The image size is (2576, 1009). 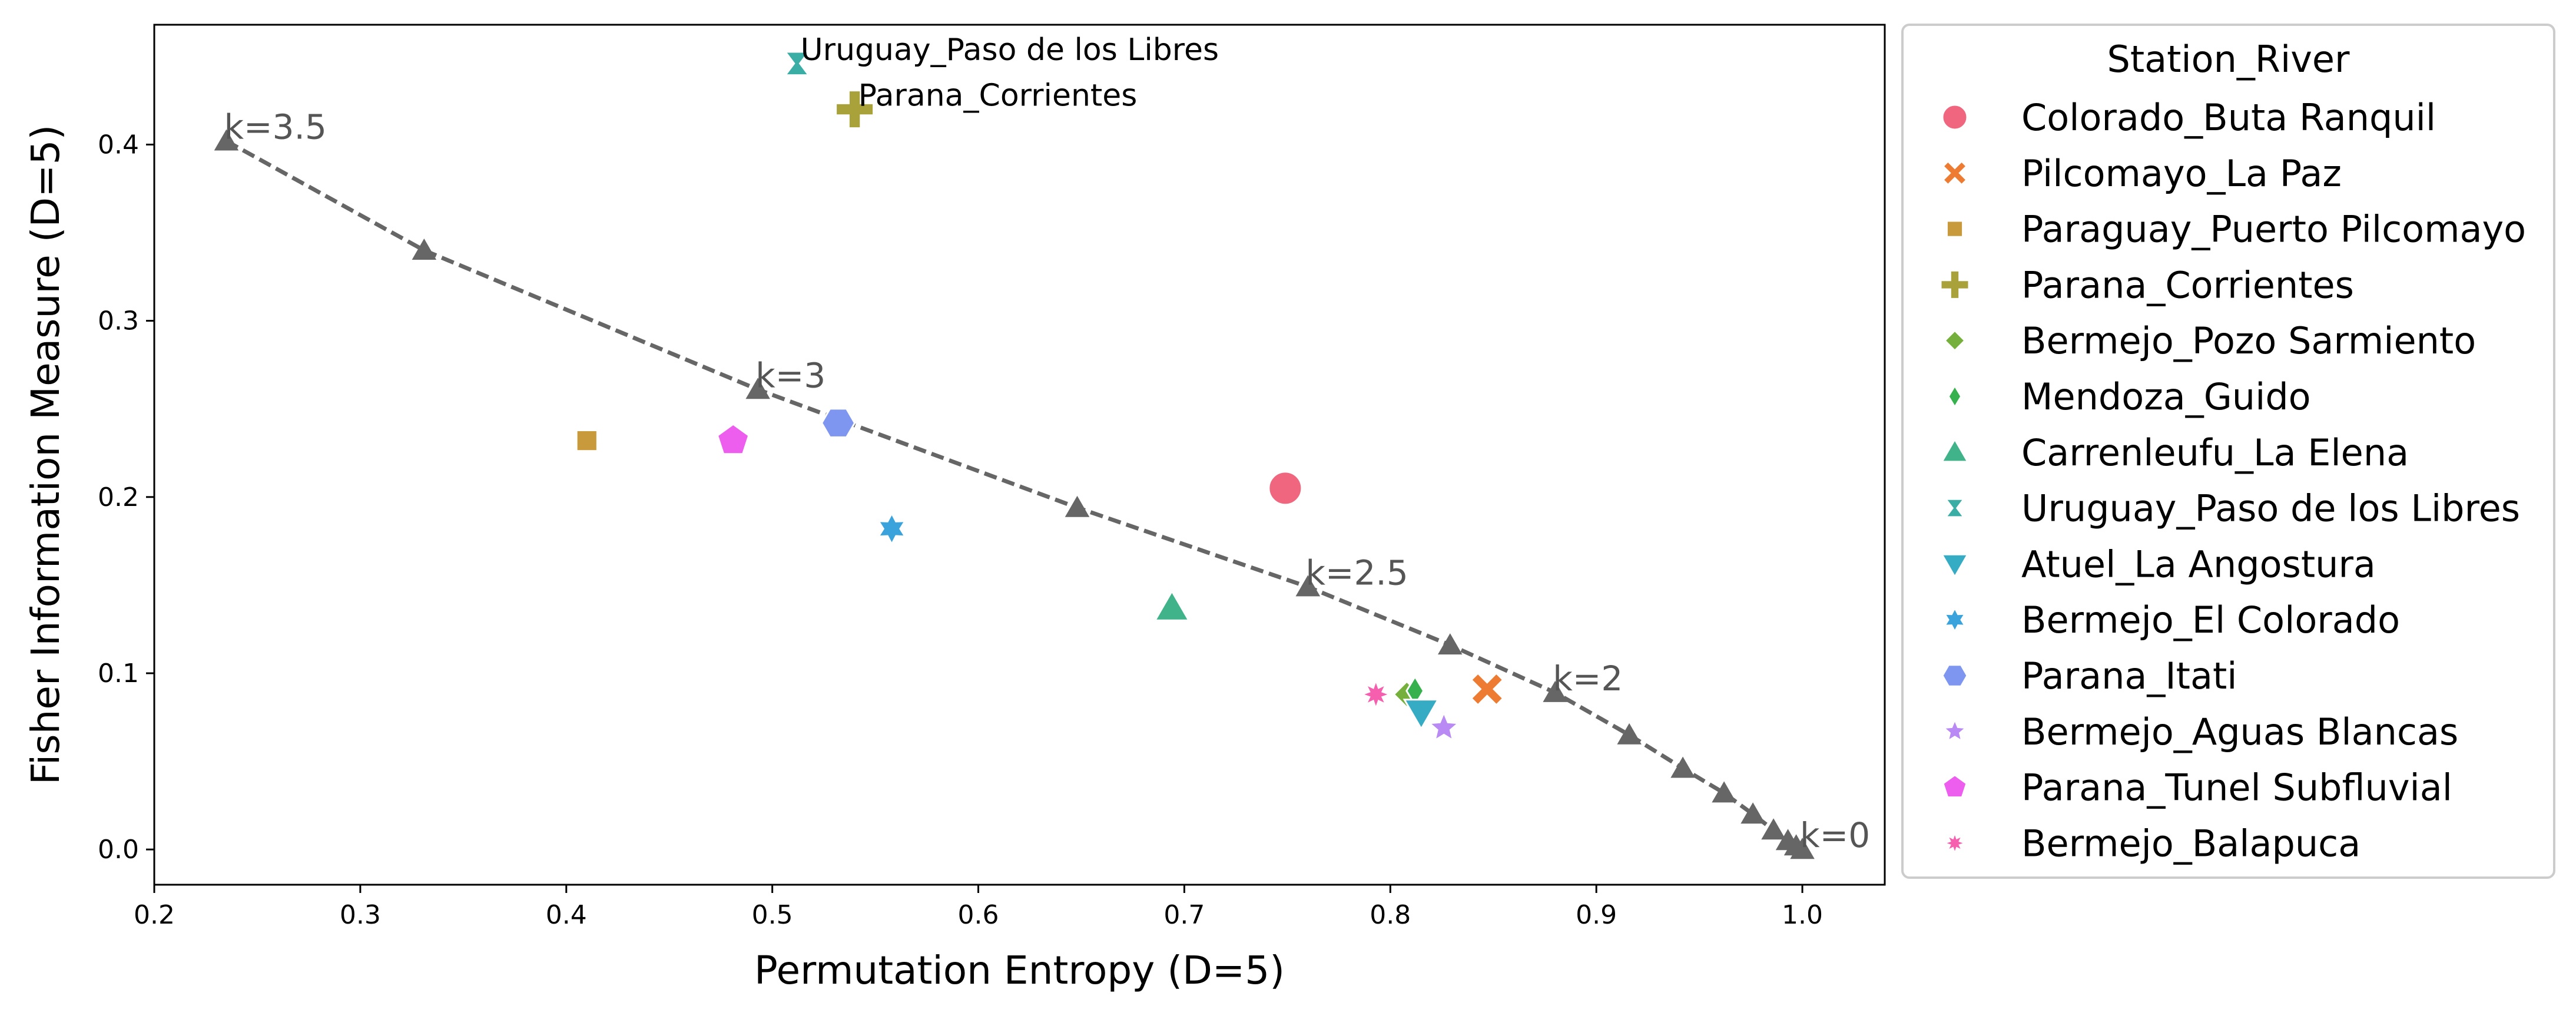 What do you see at coordinates (2228, 117) in the screenshot?
I see `legend-label: Colorado_Buta Ranquil` at bounding box center [2228, 117].